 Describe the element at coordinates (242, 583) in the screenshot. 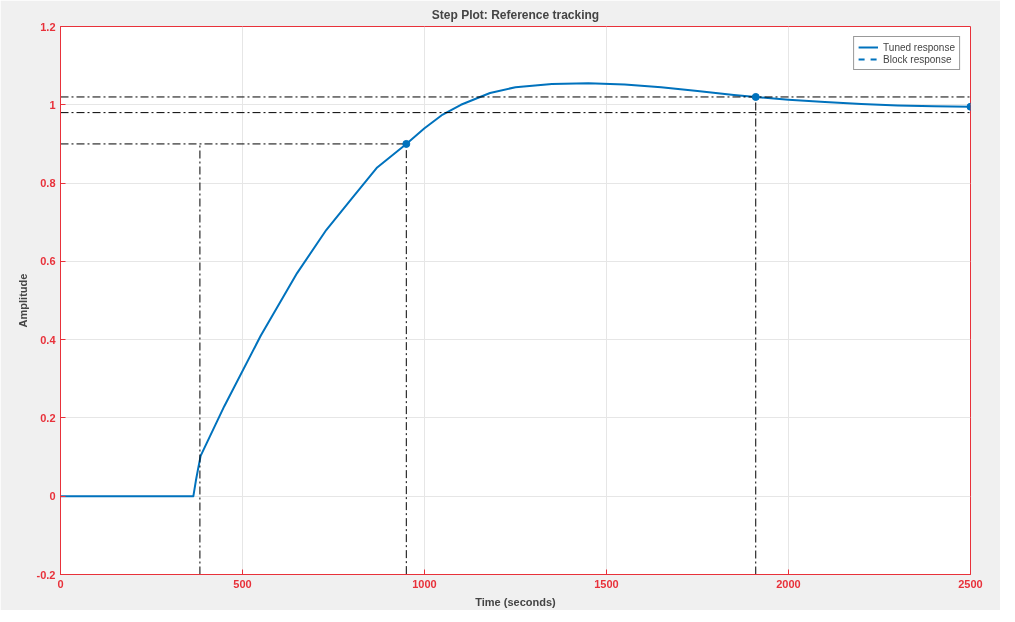

I see `x-tick-label: 500` at that location.